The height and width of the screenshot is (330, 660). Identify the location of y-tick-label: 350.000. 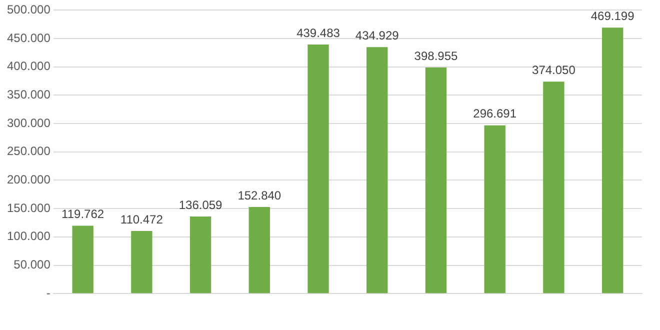
(28, 95).